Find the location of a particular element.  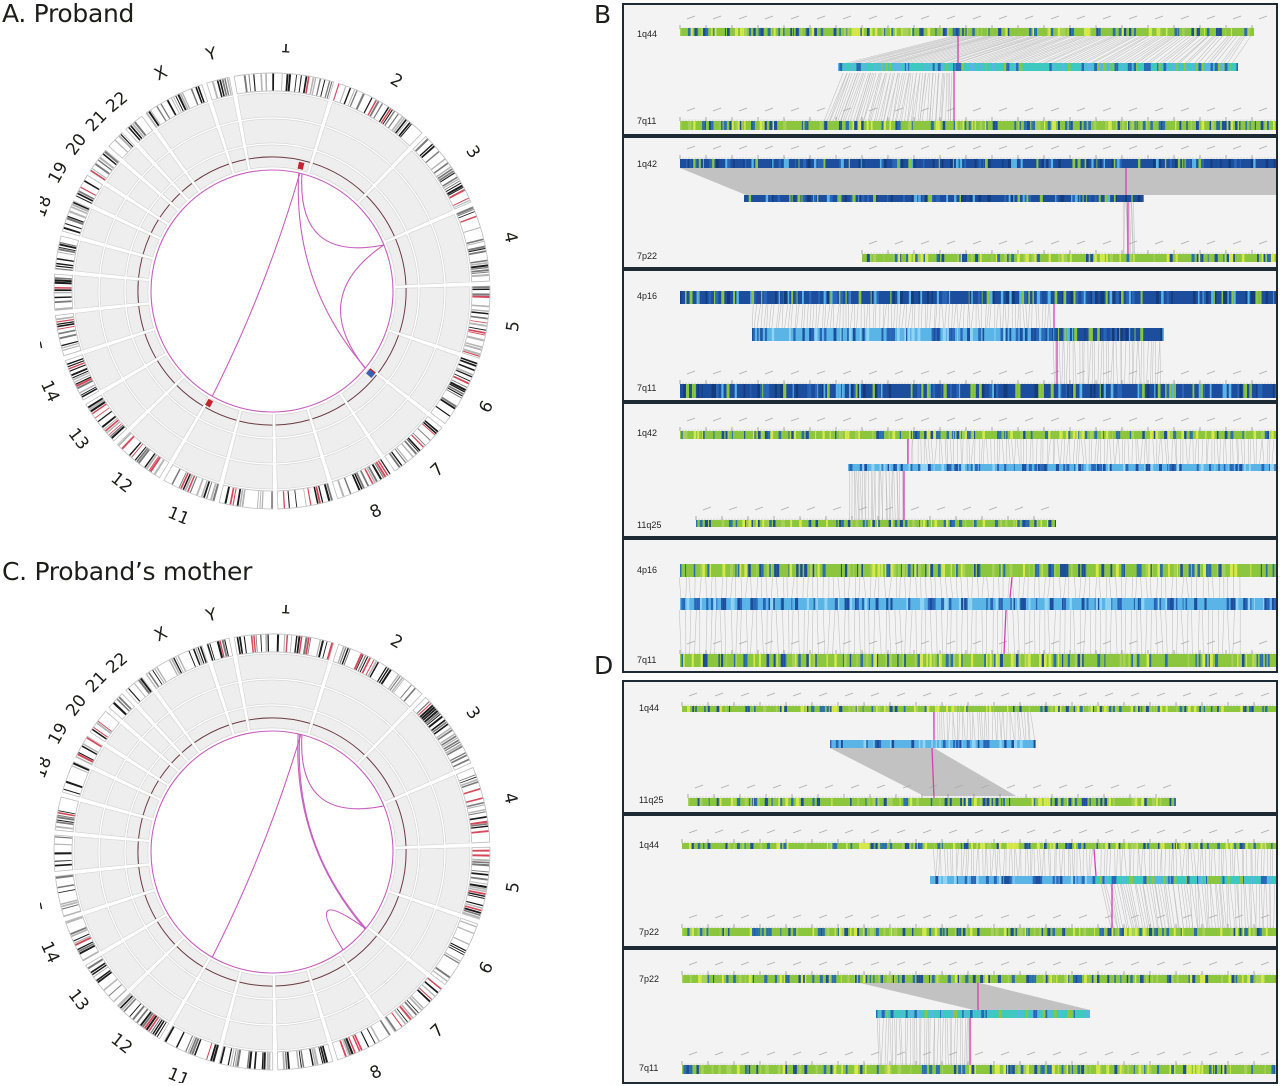

track-segment is located at coordinates (144, 755).